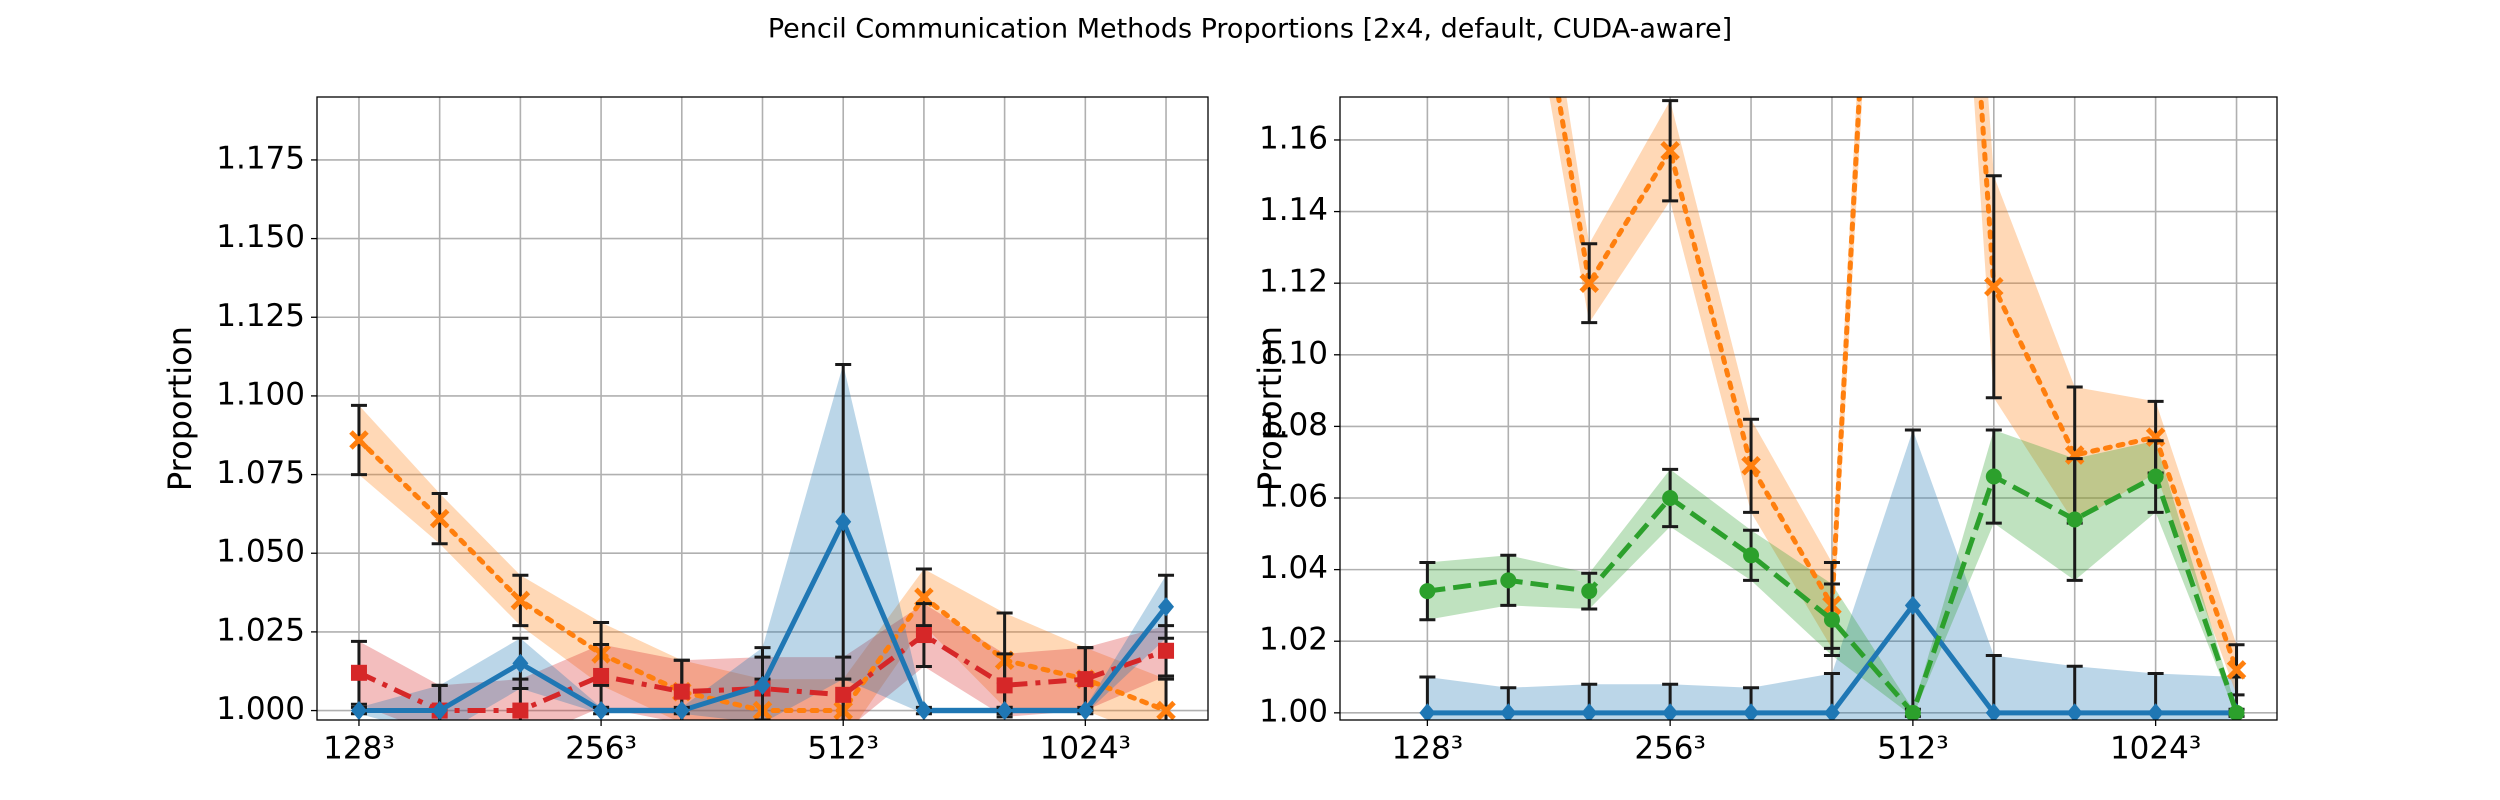 This screenshot has width=2500, height=800. Describe the element at coordinates (1293, 282) in the screenshot. I see `y-tick-label: 1.12` at that location.